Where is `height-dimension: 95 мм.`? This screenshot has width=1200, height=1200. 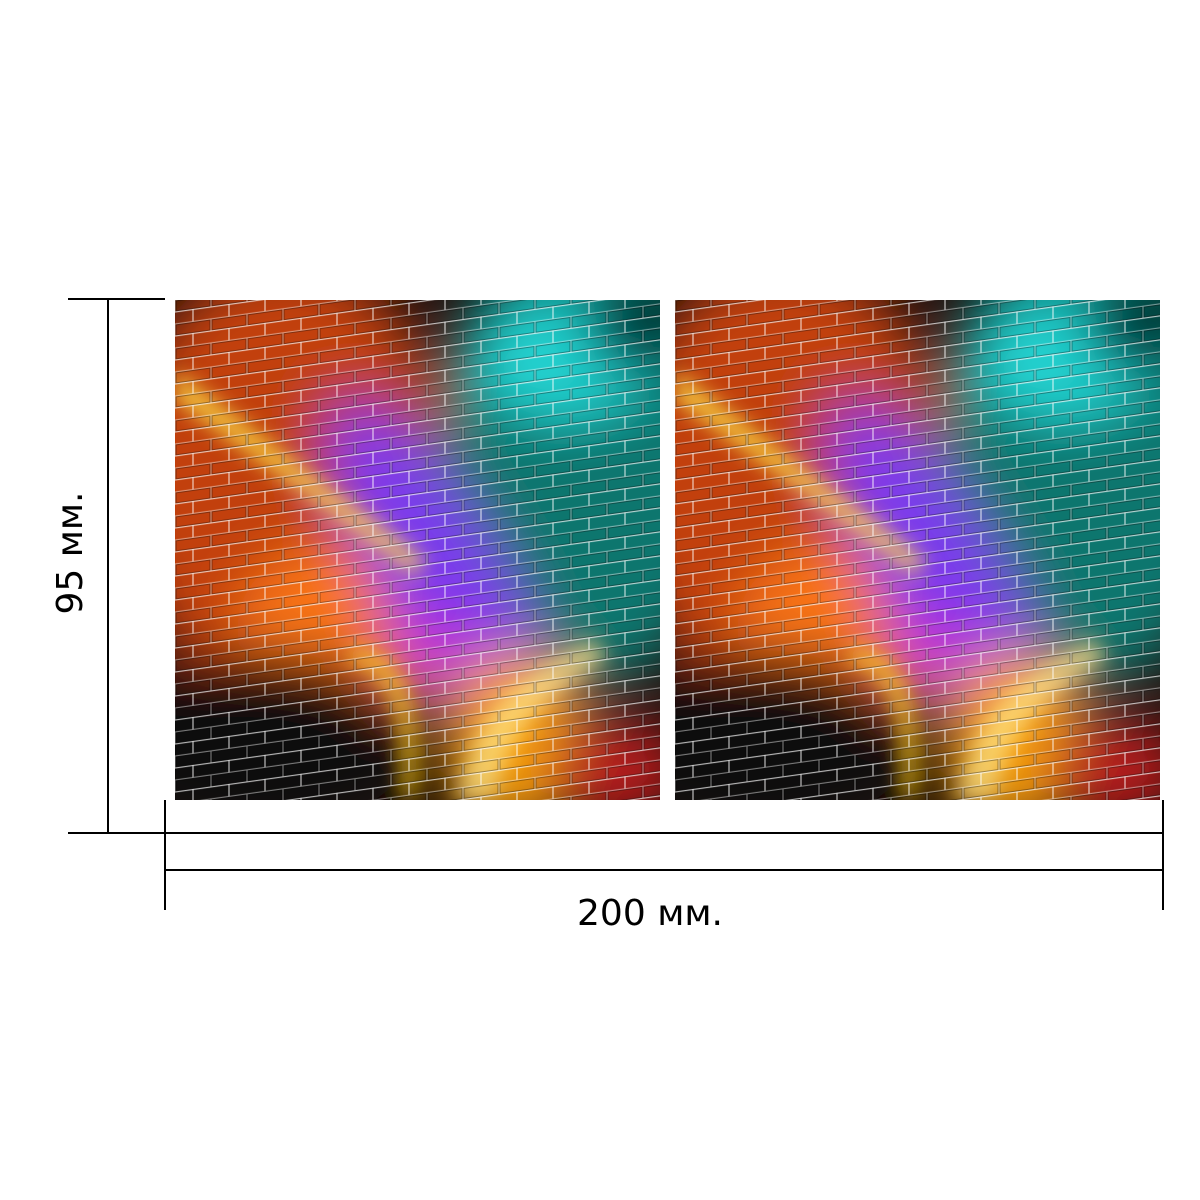
height-dimension: 95 мм. is located at coordinates (107, 566).